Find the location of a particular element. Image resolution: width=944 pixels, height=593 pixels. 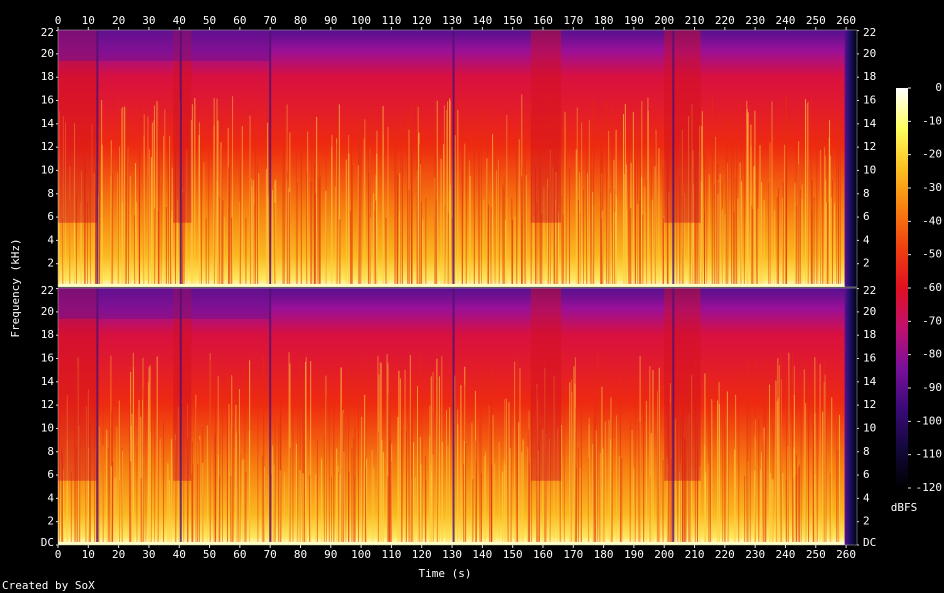

x-tick-label: 0 is located at coordinates (58, 554).